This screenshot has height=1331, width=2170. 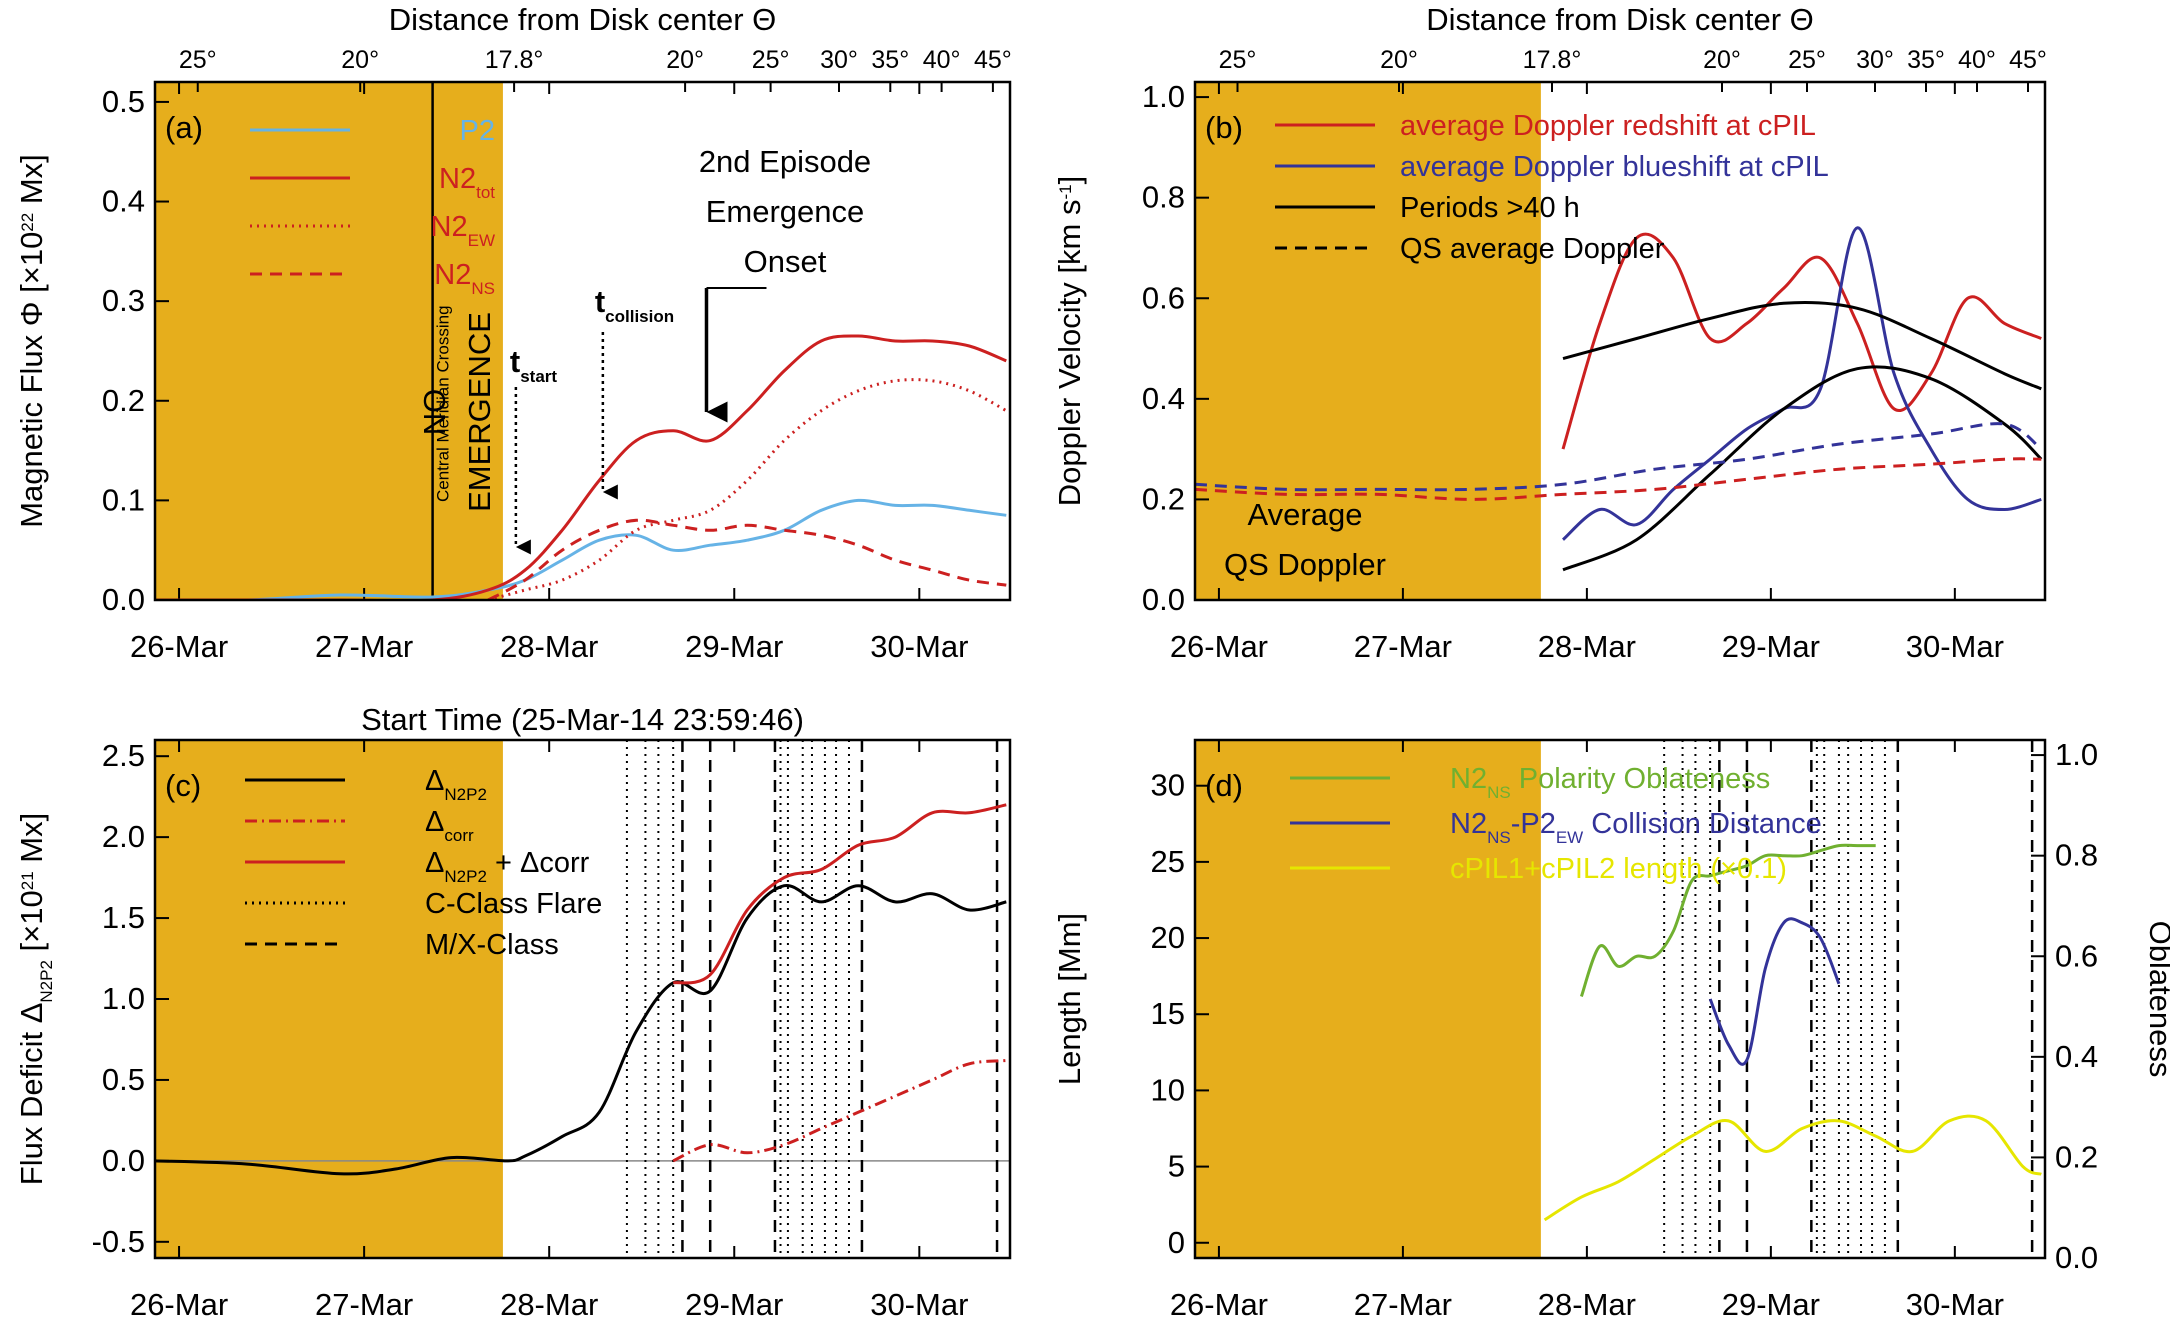 I want to click on legend-label: average Doppler redshift at cPIL, so click(x=1608, y=126).